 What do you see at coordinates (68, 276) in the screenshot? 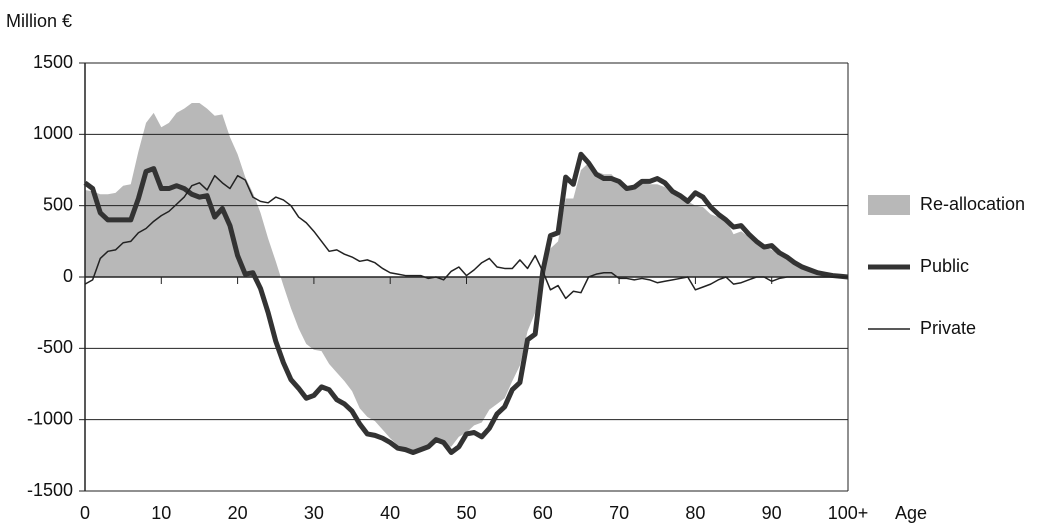
I see `y-tick-label: 0` at bounding box center [68, 276].